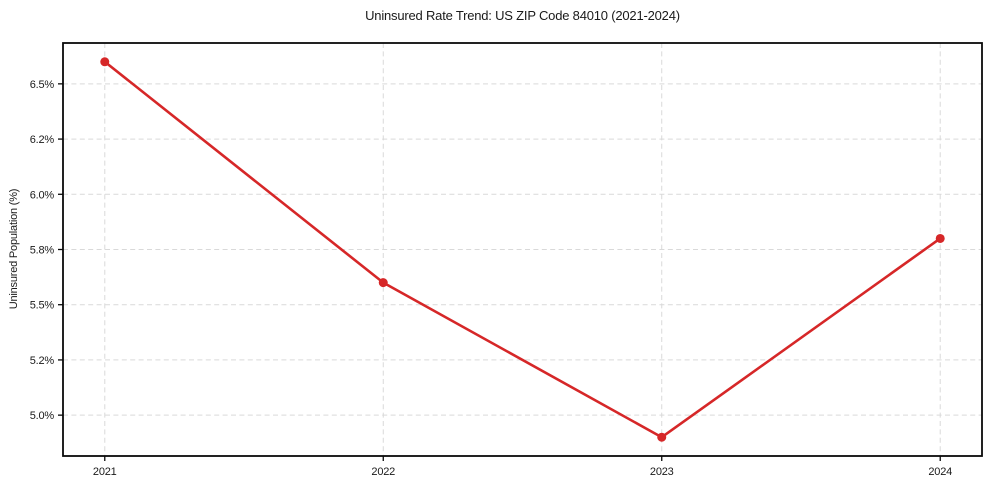 Image resolution: width=989 pixels, height=490 pixels. Describe the element at coordinates (662, 472) in the screenshot. I see `x-tick-label: 2023` at that location.